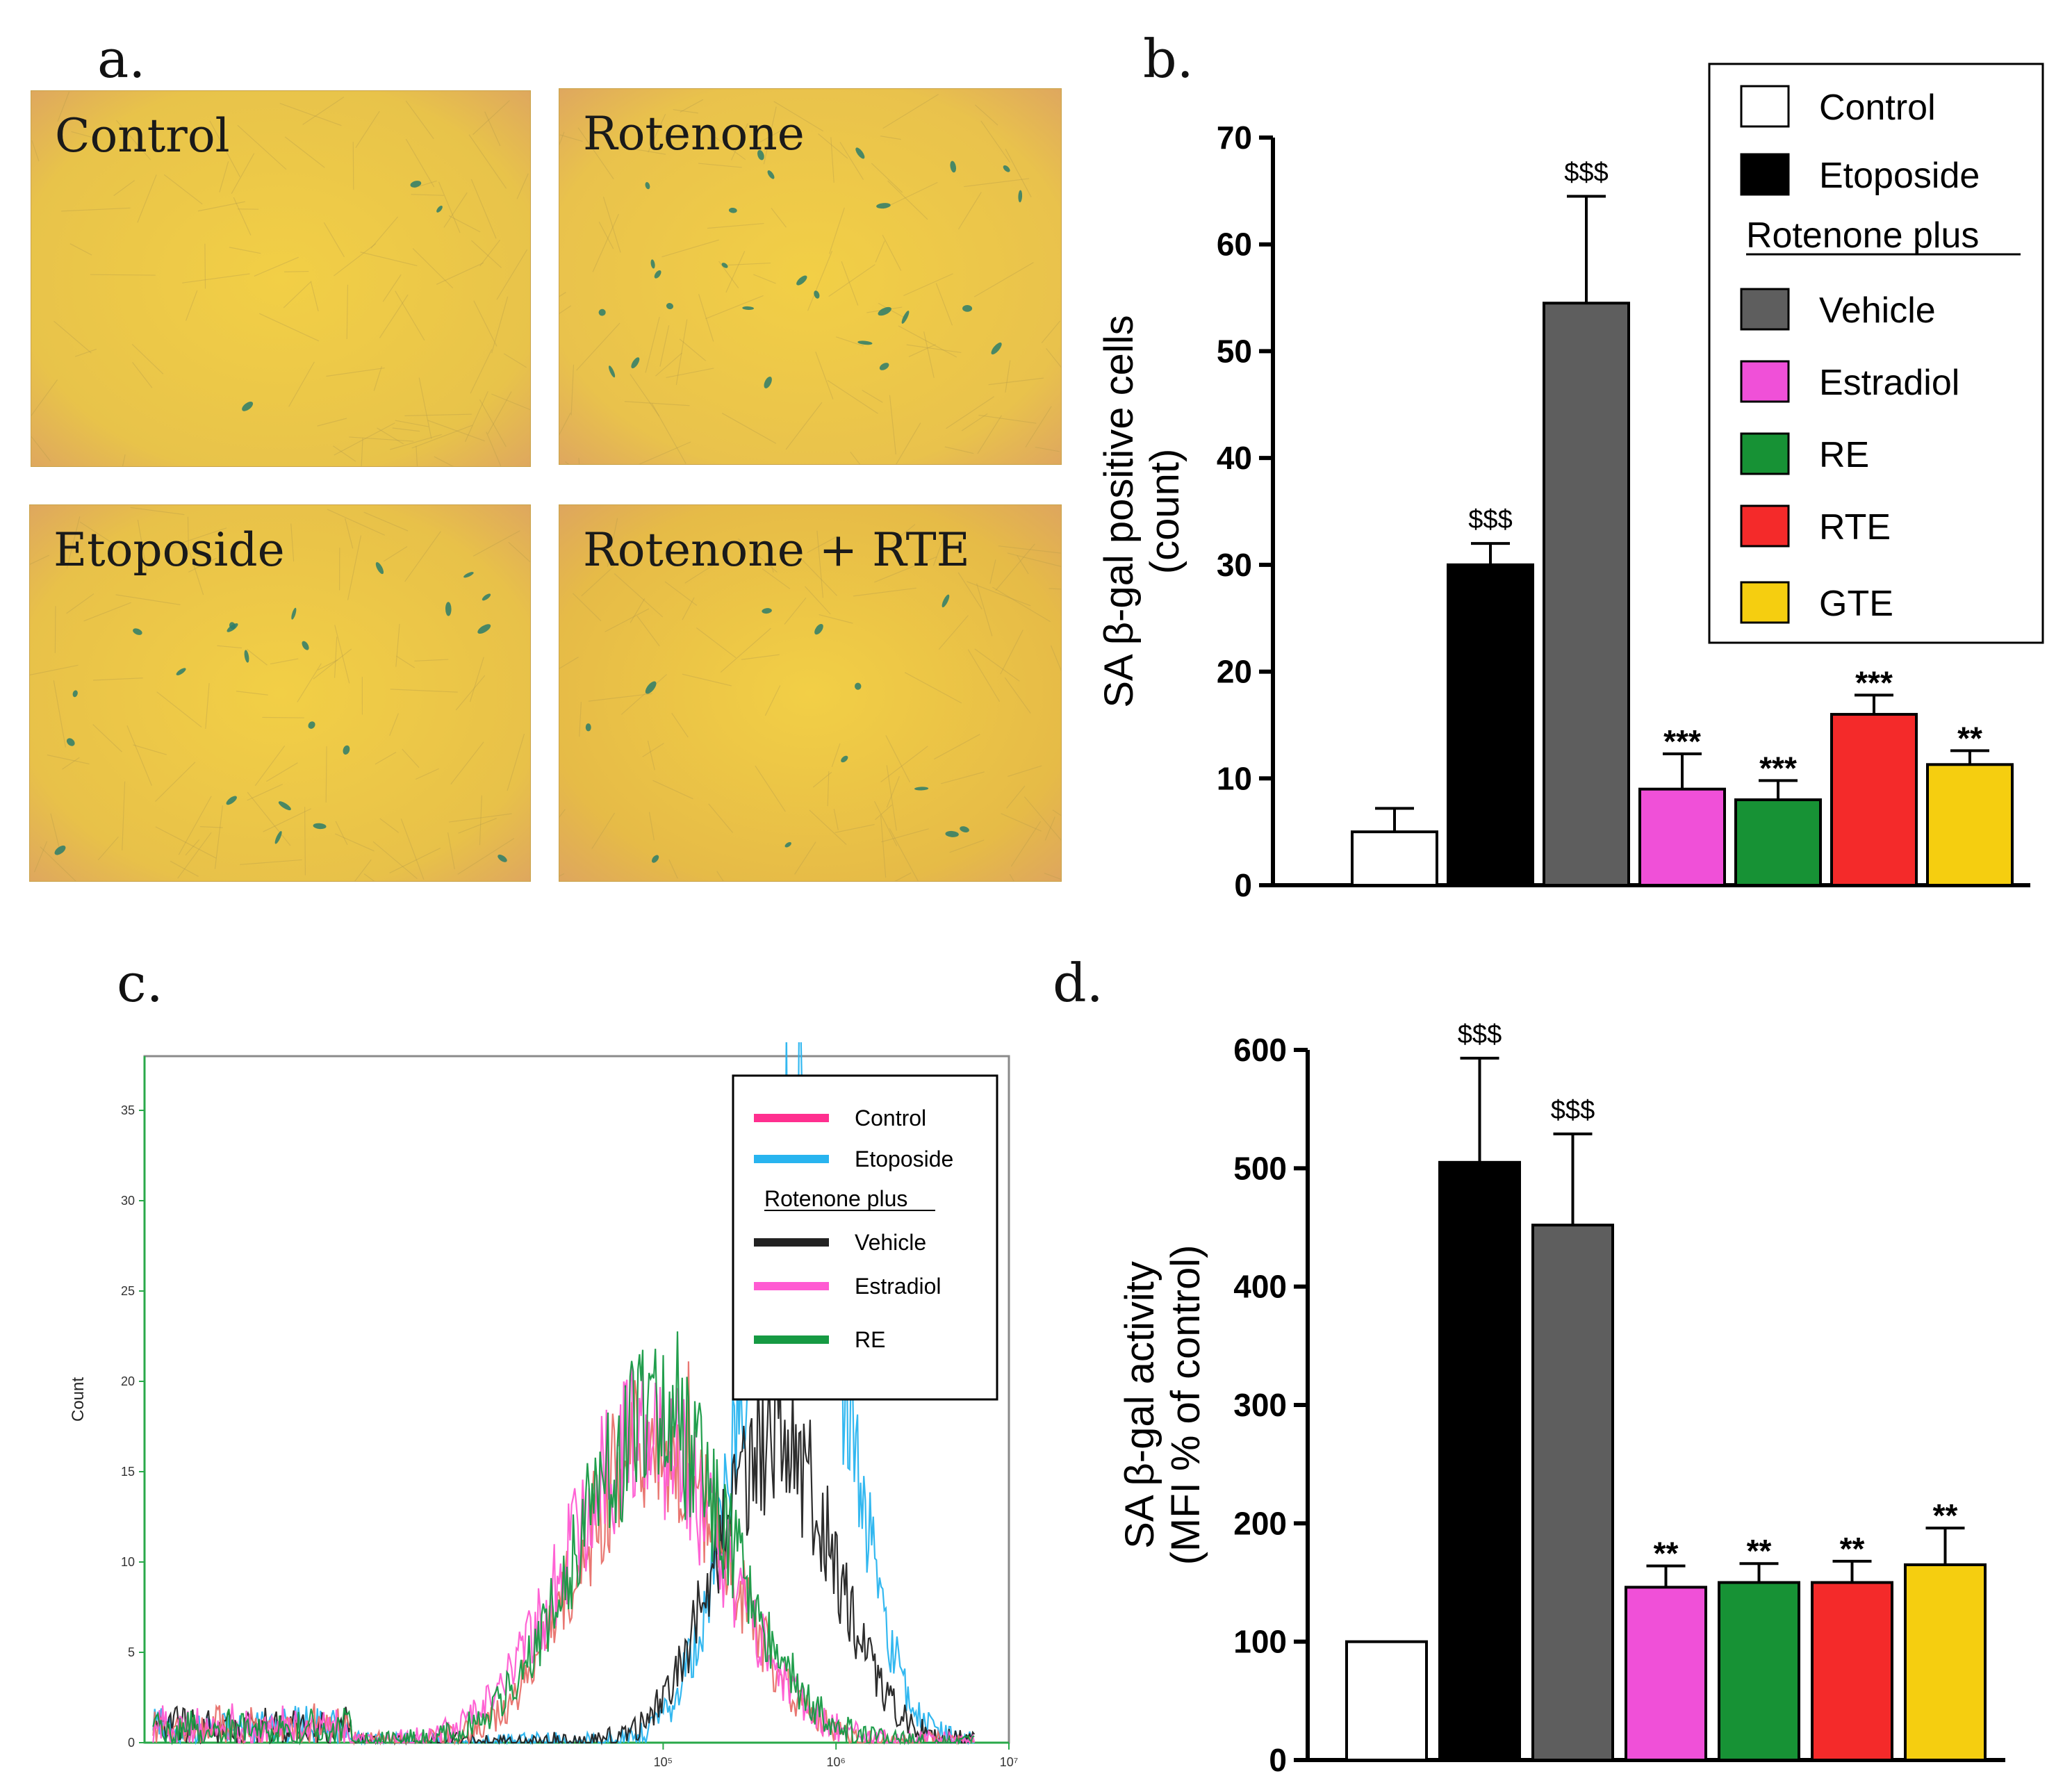 Image resolution: width=2072 pixels, height=1792 pixels. Describe the element at coordinates (121, 59) in the screenshot. I see `panel-label-a: a.` at that location.